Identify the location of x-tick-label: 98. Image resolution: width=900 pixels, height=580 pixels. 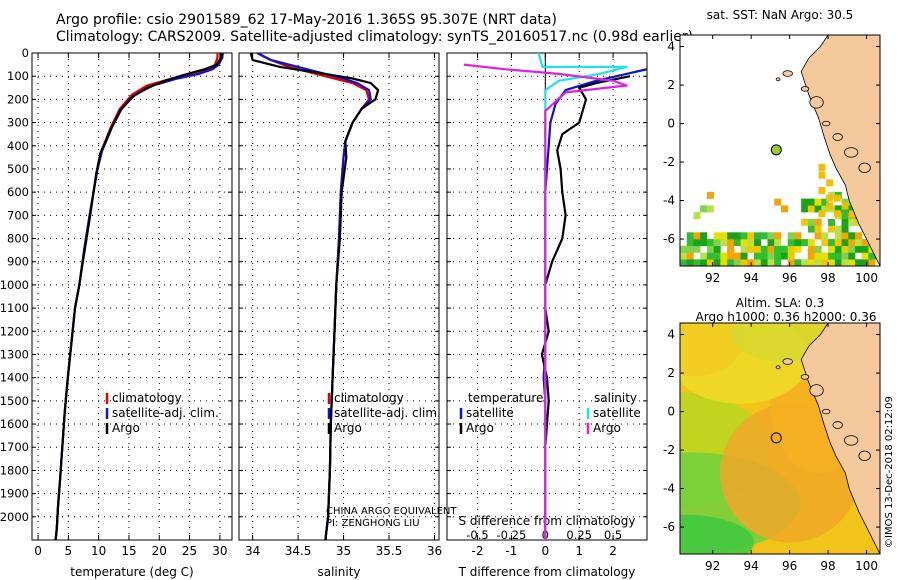
(827, 278).